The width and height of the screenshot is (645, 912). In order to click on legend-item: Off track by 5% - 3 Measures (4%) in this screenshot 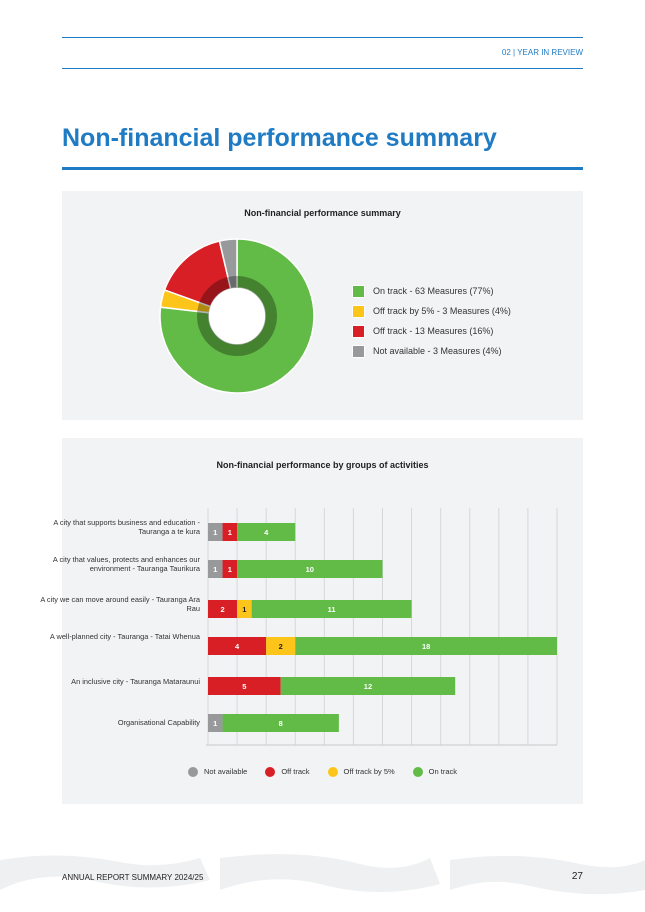, I will do `click(431, 311)`.